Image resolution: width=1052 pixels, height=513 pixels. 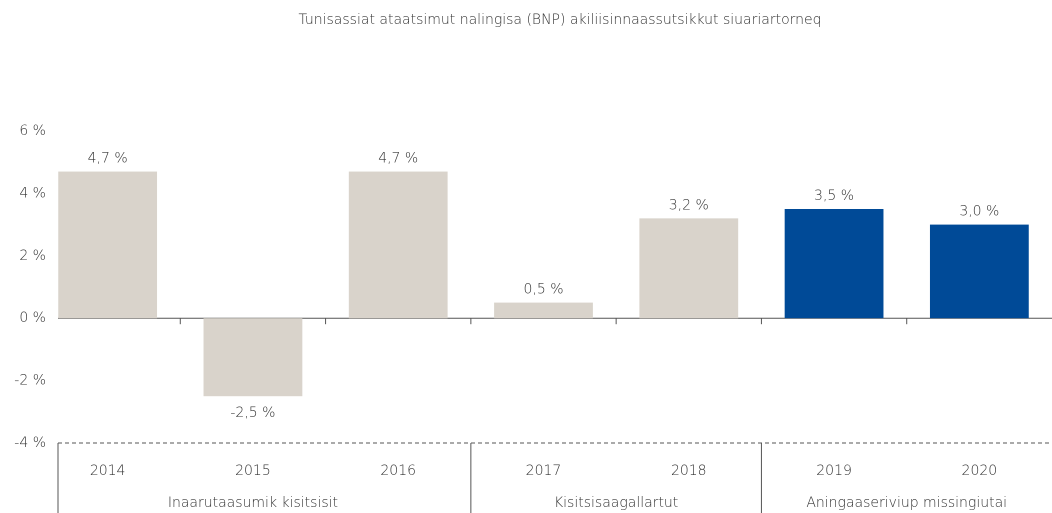 What do you see at coordinates (689, 471) in the screenshot?
I see `x-tick-label: 2018` at bounding box center [689, 471].